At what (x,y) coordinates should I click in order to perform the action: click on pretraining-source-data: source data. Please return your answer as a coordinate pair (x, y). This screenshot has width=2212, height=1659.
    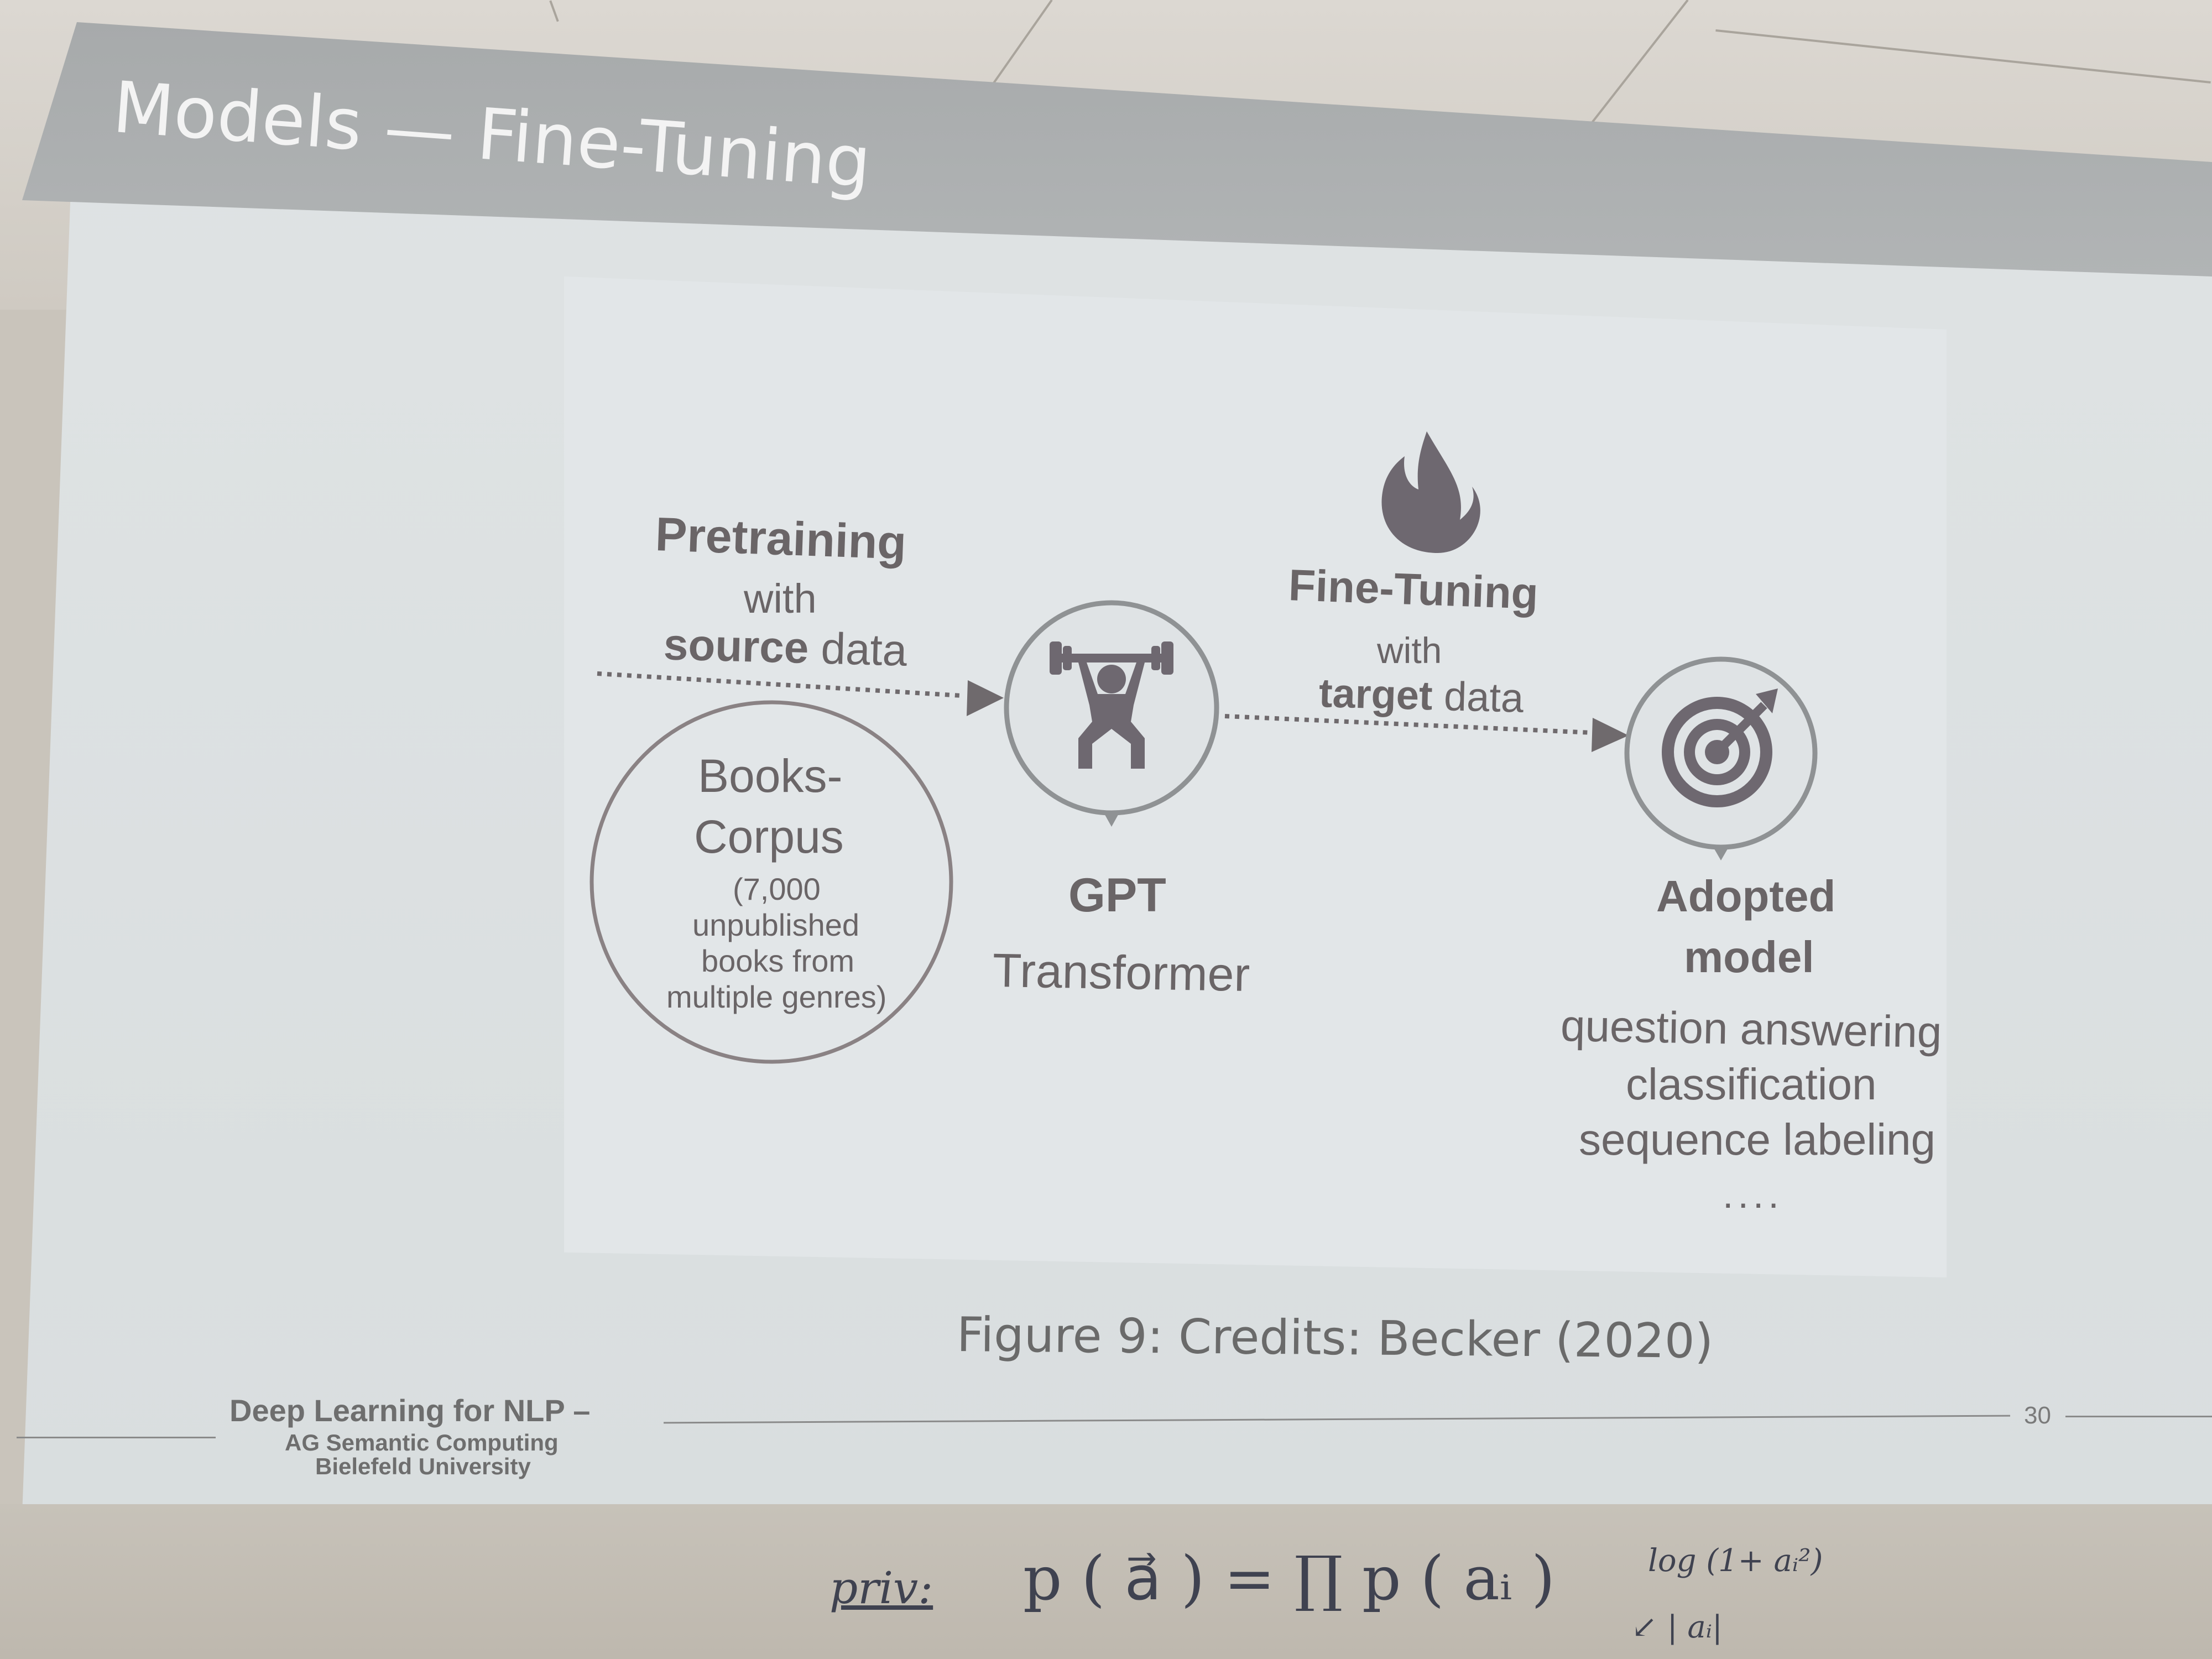
    Looking at the image, I should click on (786, 647).